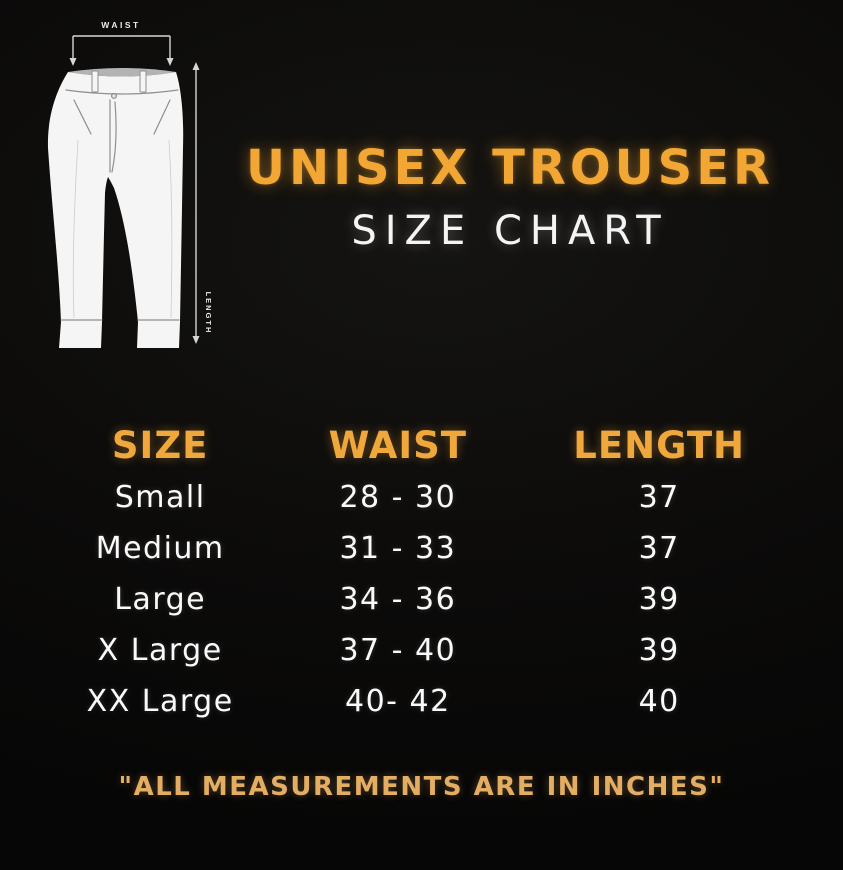 The height and width of the screenshot is (870, 843). Describe the element at coordinates (121, 43) in the screenshot. I see `waist-measure-bracket: WAIST` at that location.